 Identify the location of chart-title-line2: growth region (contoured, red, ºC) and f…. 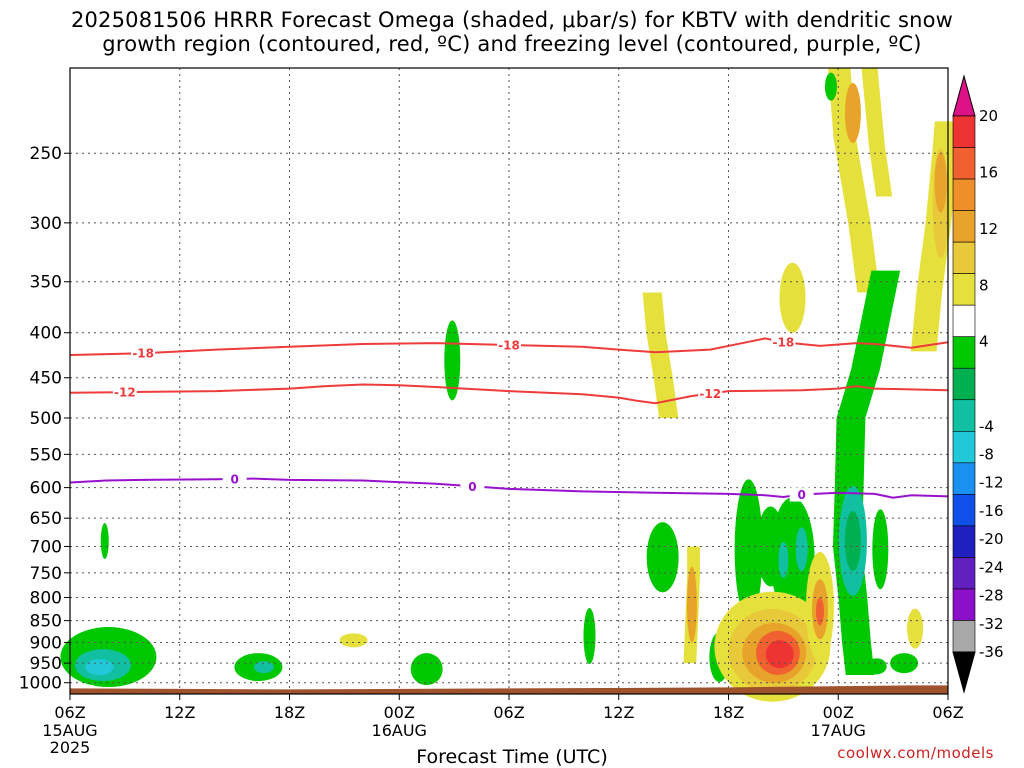
(512, 44).